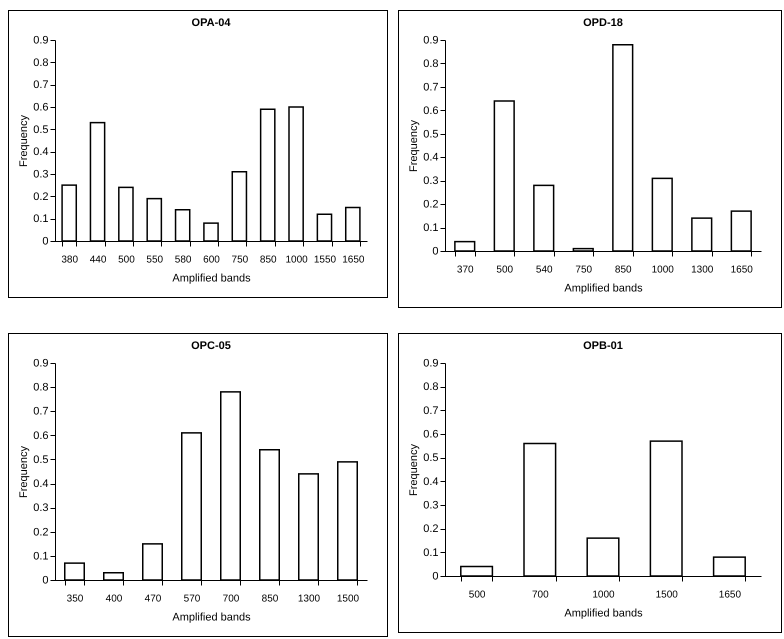  What do you see at coordinates (183, 260) in the screenshot?
I see `x-tick-label: 580` at bounding box center [183, 260].